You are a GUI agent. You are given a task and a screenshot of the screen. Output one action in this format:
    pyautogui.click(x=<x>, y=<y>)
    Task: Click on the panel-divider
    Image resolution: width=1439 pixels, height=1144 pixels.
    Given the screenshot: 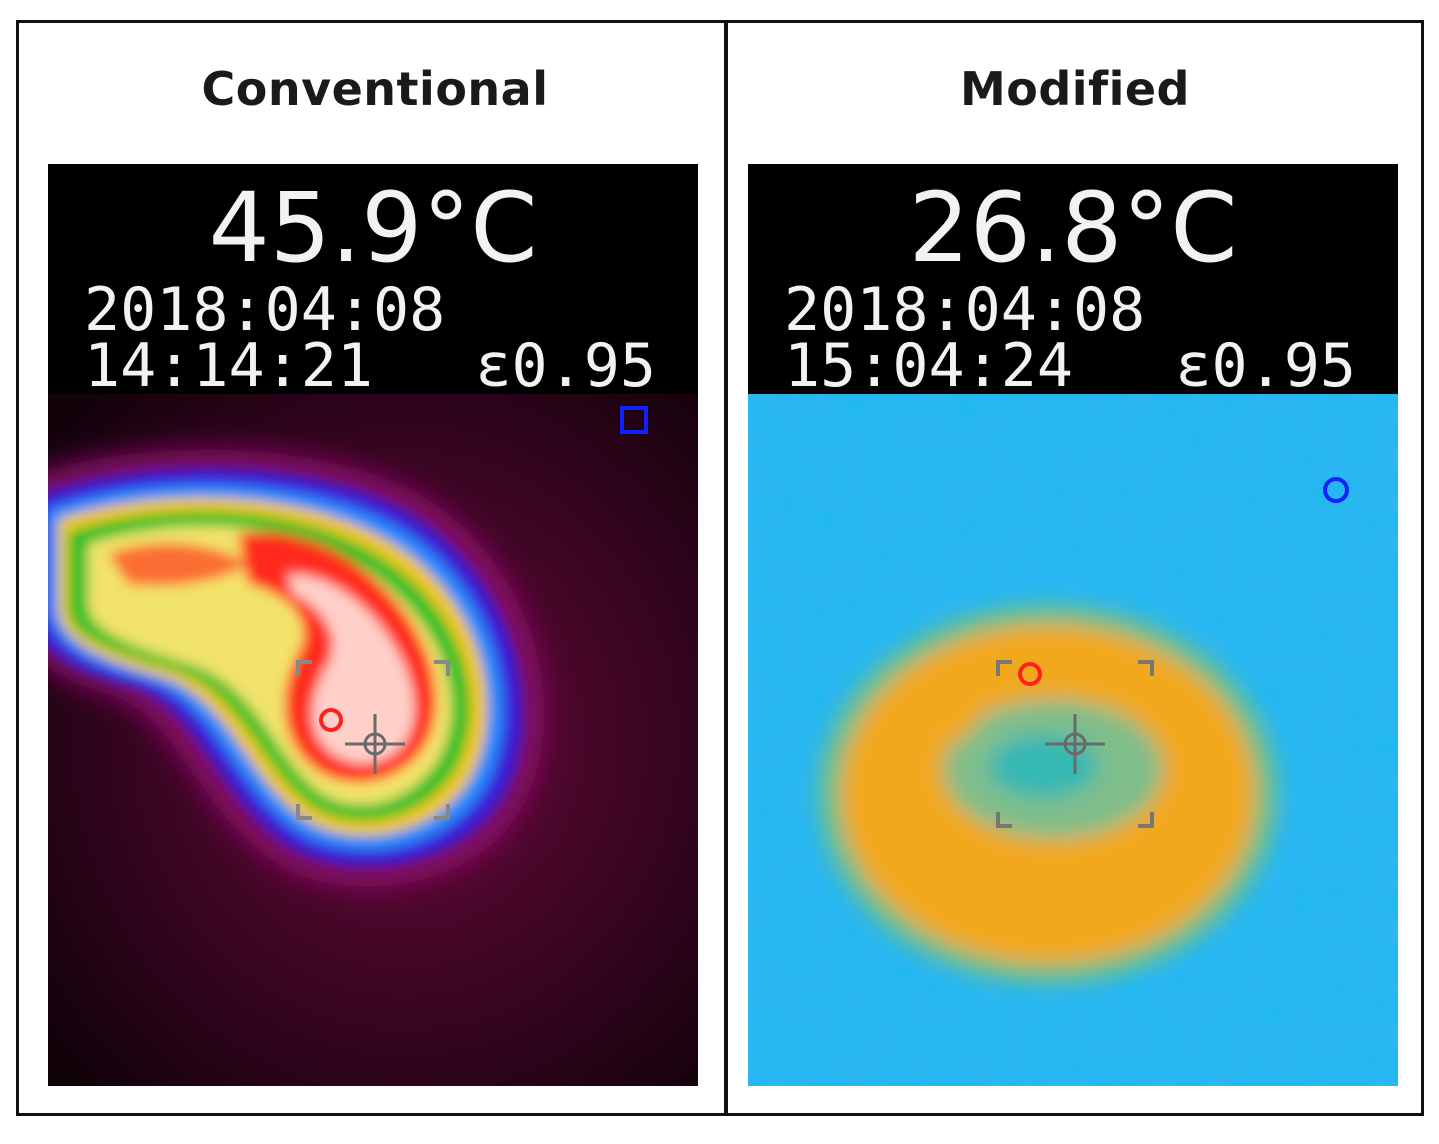 What is the action you would take?
    pyautogui.click(x=726, y=568)
    